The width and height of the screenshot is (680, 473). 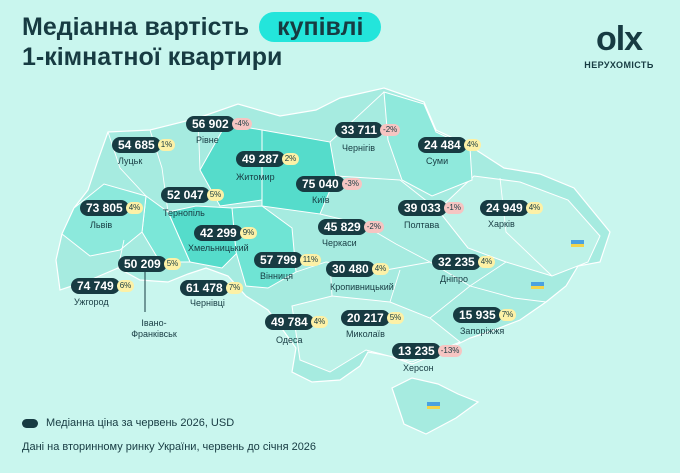 What do you see at coordinates (350, 269) in the screenshot?
I see `price-badge: 30 480` at bounding box center [350, 269].